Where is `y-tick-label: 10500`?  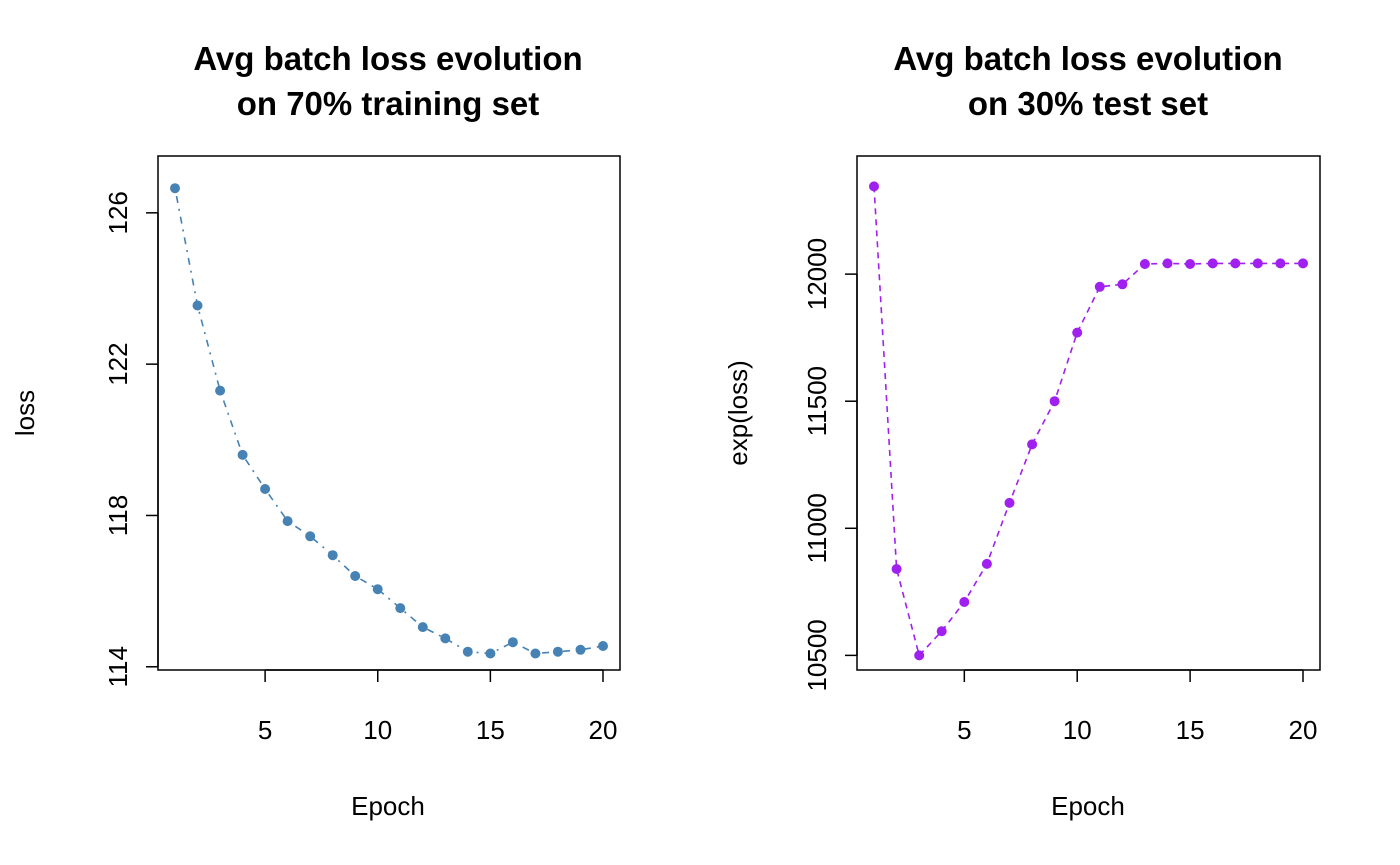
y-tick-label: 10500 is located at coordinates (817, 655).